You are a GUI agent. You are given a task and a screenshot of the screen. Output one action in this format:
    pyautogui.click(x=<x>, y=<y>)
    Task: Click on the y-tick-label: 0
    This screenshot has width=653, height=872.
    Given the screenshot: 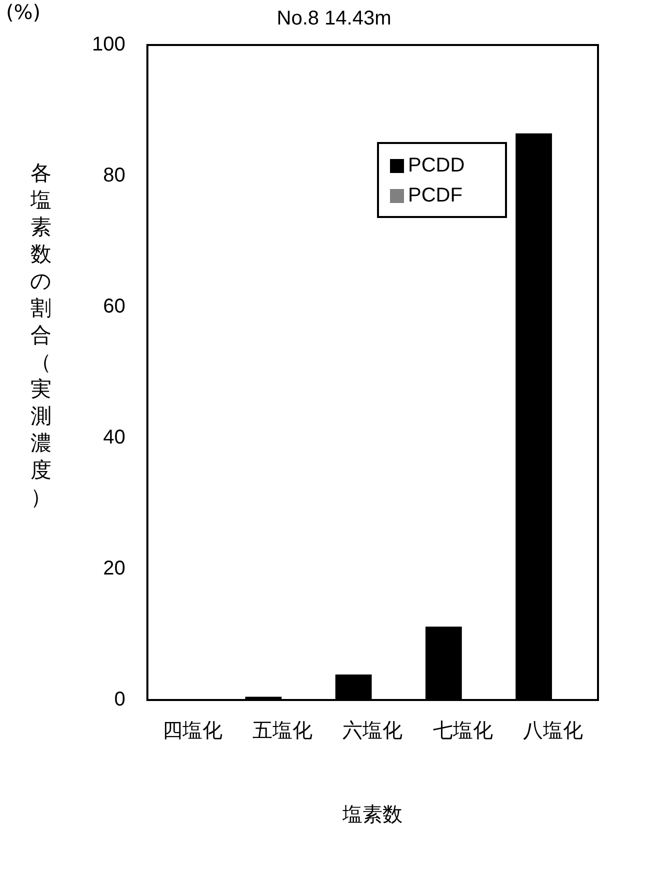 What is the action you would take?
    pyautogui.click(x=120, y=699)
    